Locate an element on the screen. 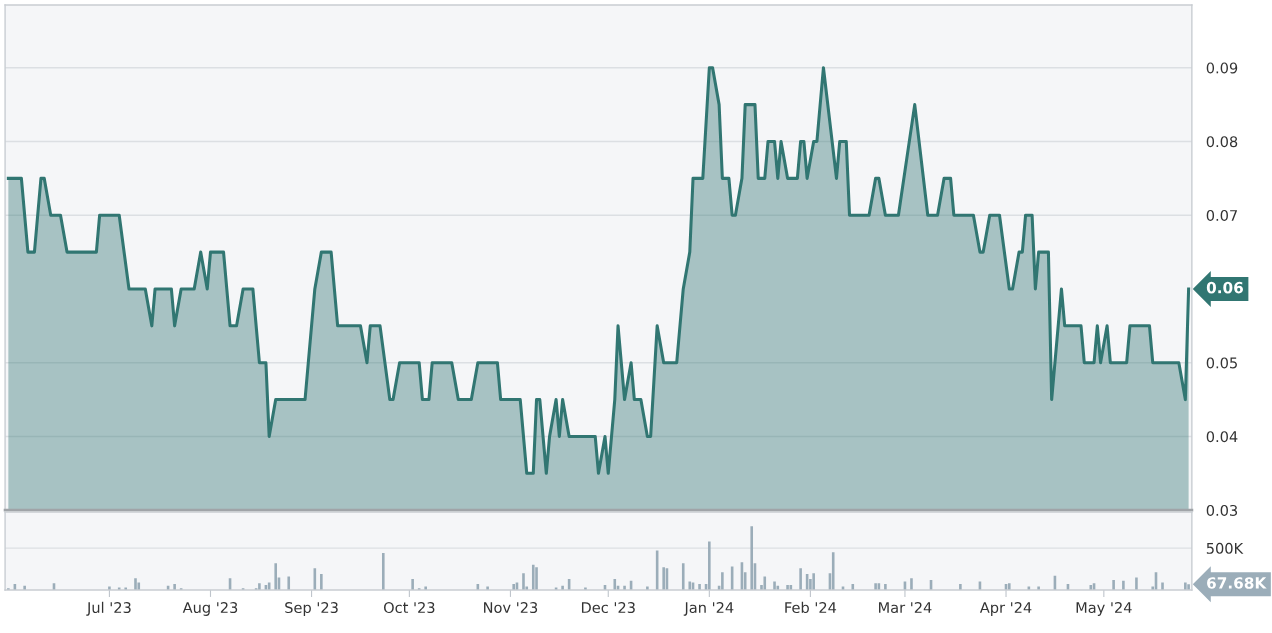 Image resolution: width=1272 pixels, height=633 pixels. x-tick-label: Jul '23 is located at coordinates (108, 608).